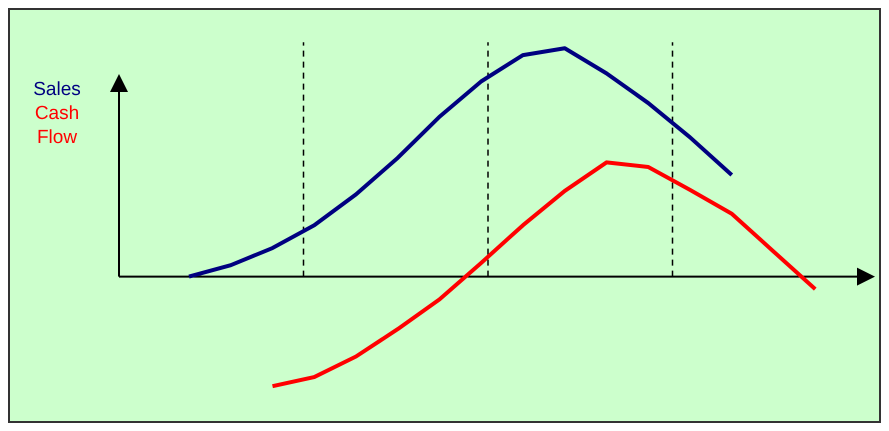 This screenshot has width=889, height=431. What do you see at coordinates (57, 125) in the screenshot?
I see `text: Cash Flow` at bounding box center [57, 125].